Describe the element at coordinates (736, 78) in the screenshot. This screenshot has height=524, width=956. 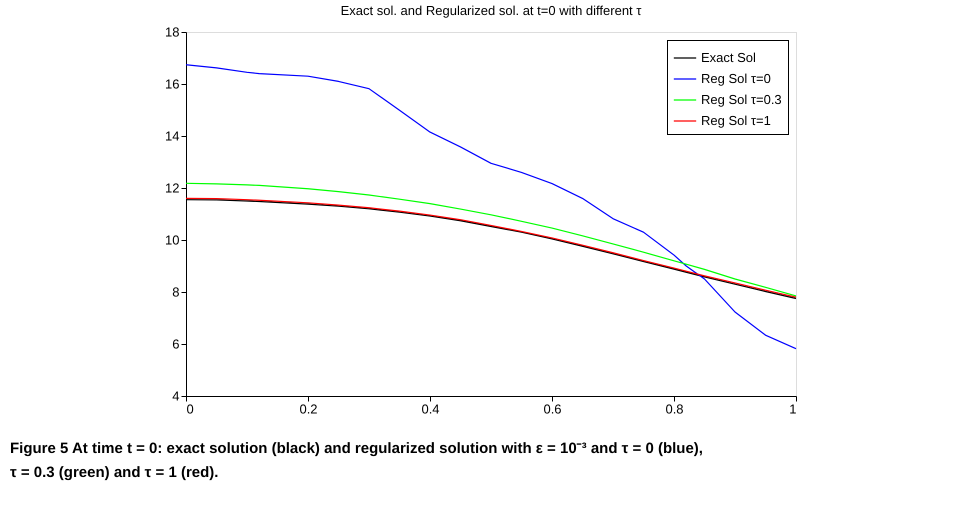
I see `legend-label: Reg Sol τ=0` at that location.